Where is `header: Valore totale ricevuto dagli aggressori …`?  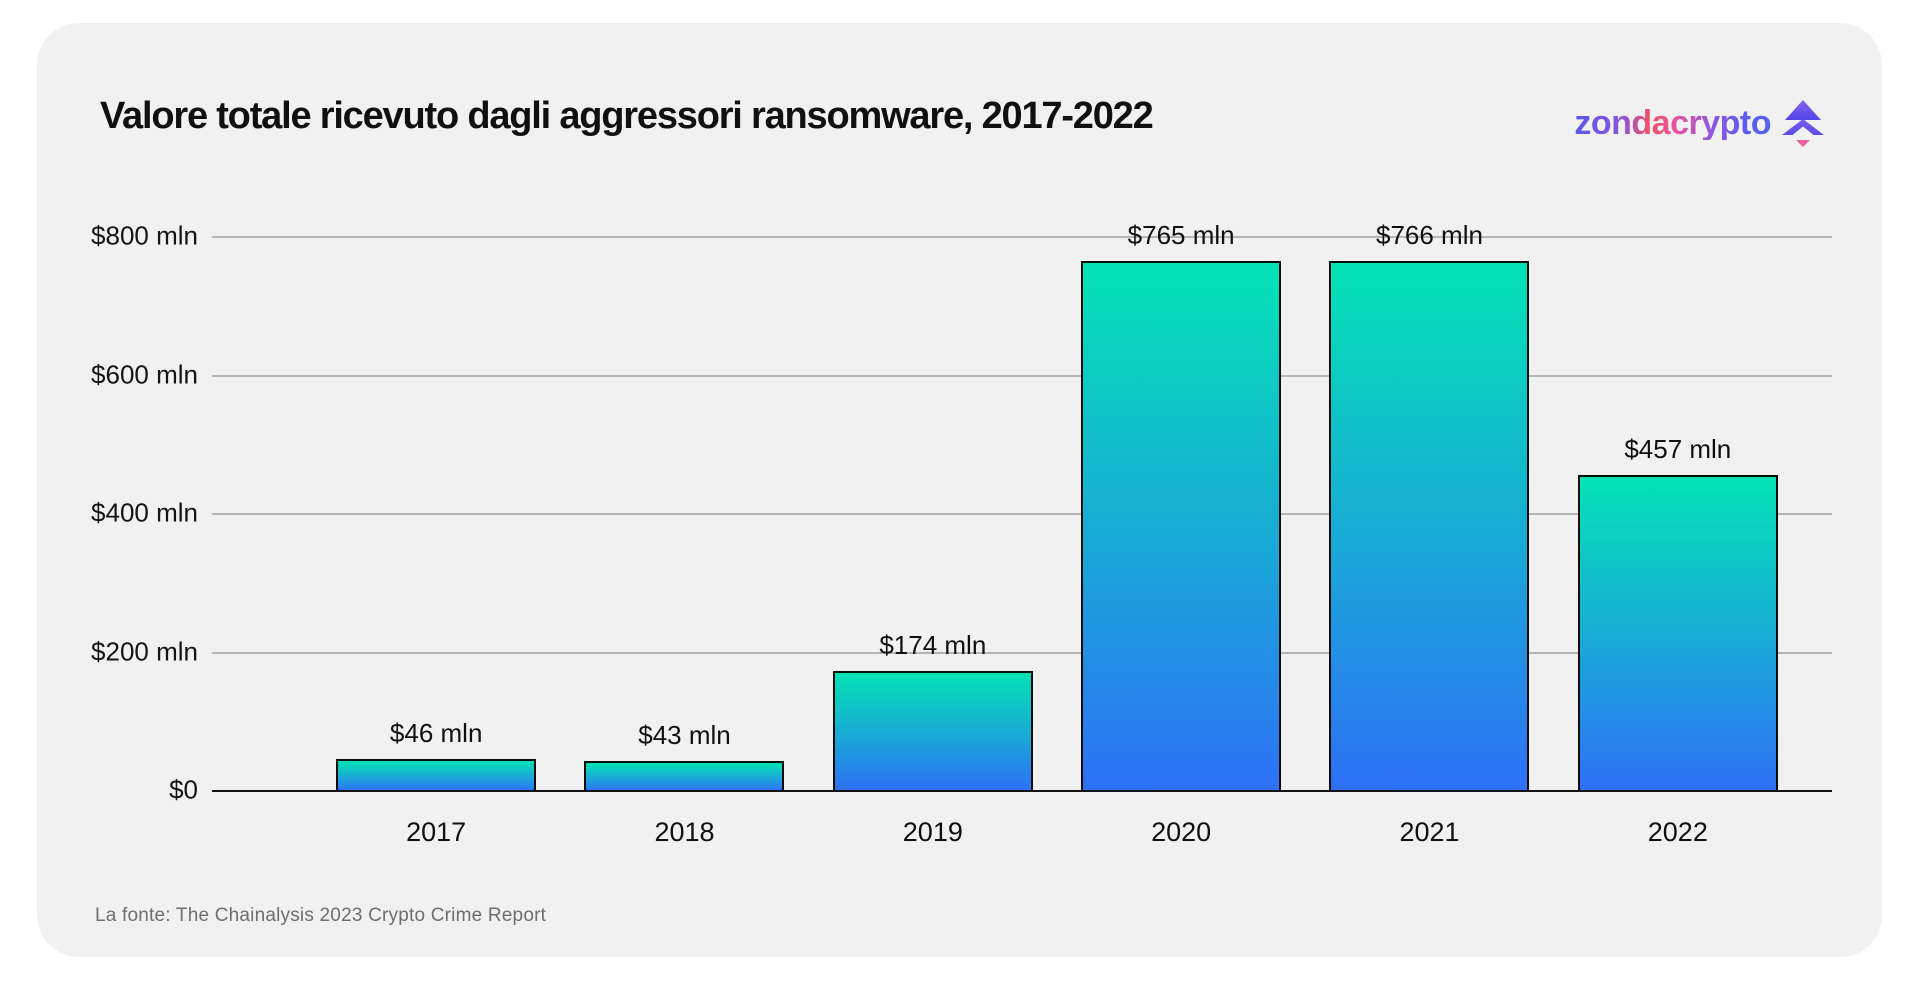
header: Valore totale ricevuto dagli aggressori … is located at coordinates (963, 121).